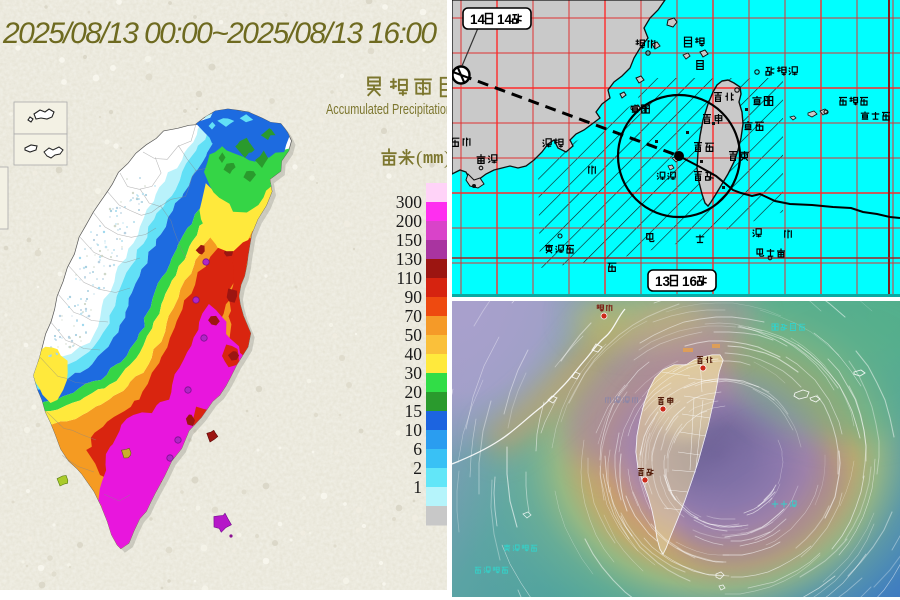  I want to click on svg-text: 130, so click(409, 259).